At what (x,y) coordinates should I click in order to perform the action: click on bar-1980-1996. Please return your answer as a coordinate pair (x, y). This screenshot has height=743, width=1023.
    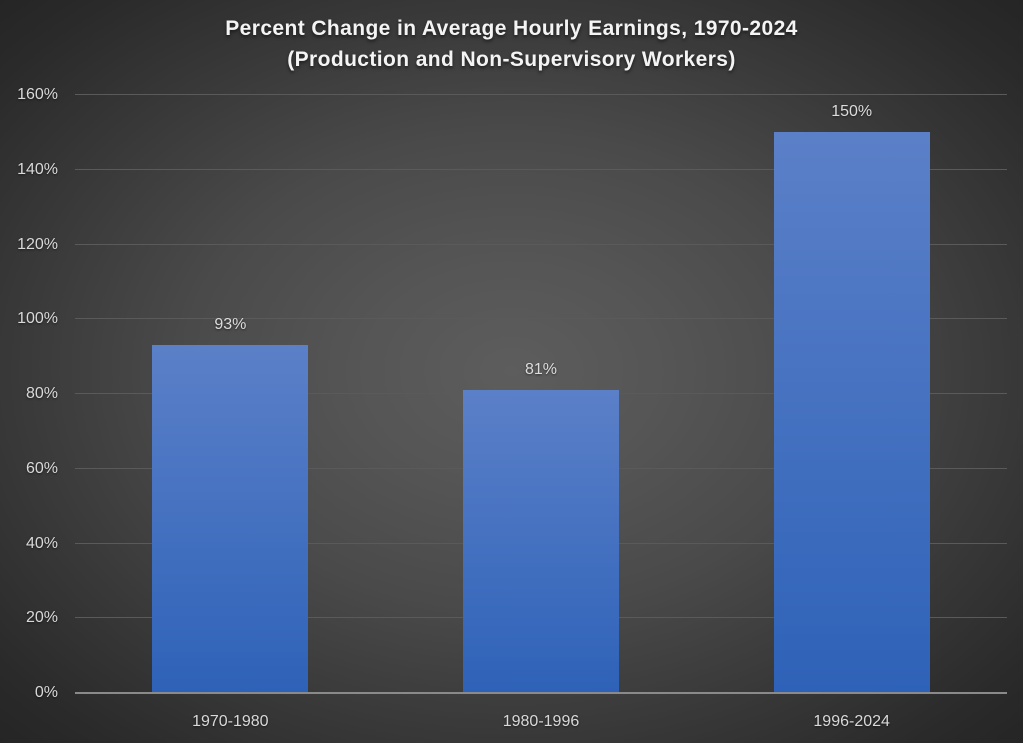
    Looking at the image, I should click on (541, 541).